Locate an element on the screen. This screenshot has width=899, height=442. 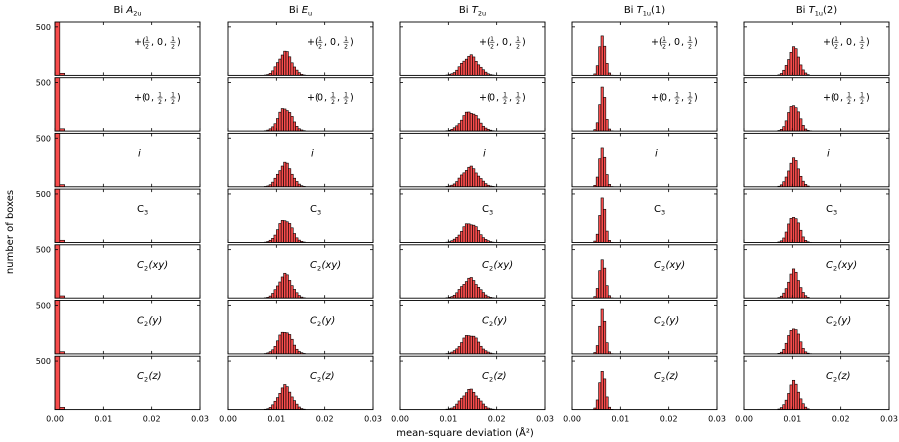
histogram-panel: C 2 (xy) is located at coordinates (644, 271).